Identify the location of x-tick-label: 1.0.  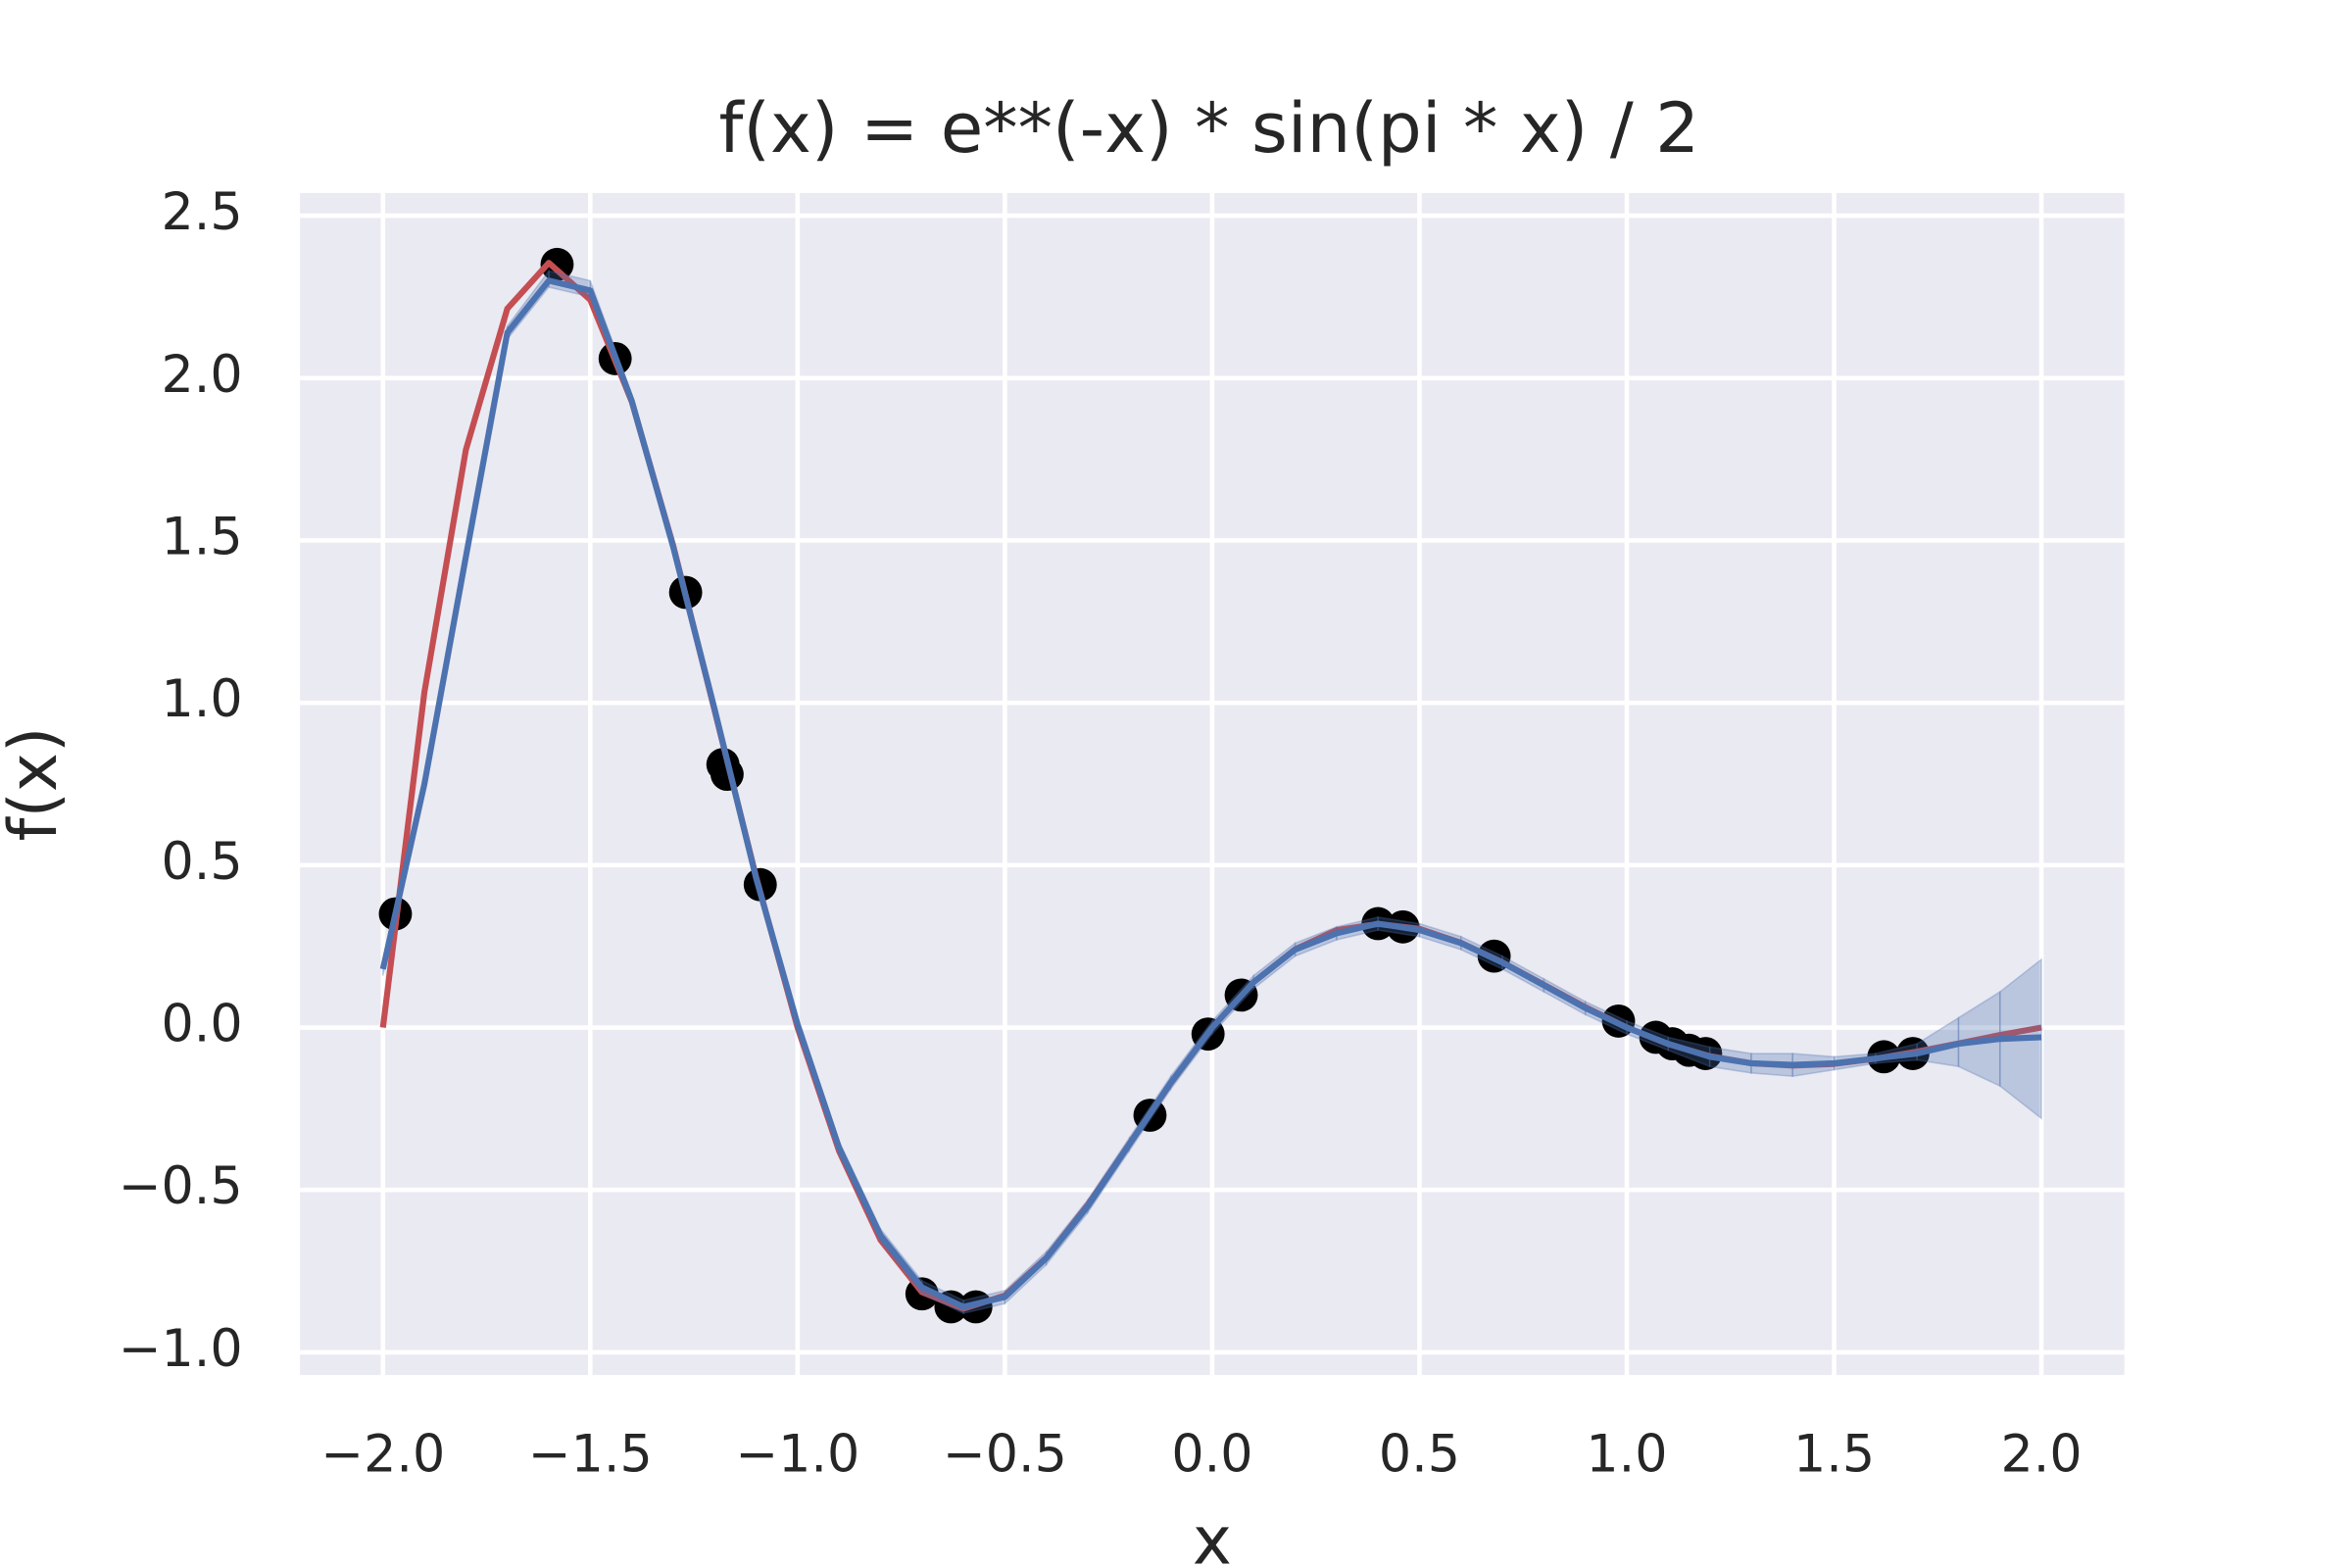
(1626, 1455).